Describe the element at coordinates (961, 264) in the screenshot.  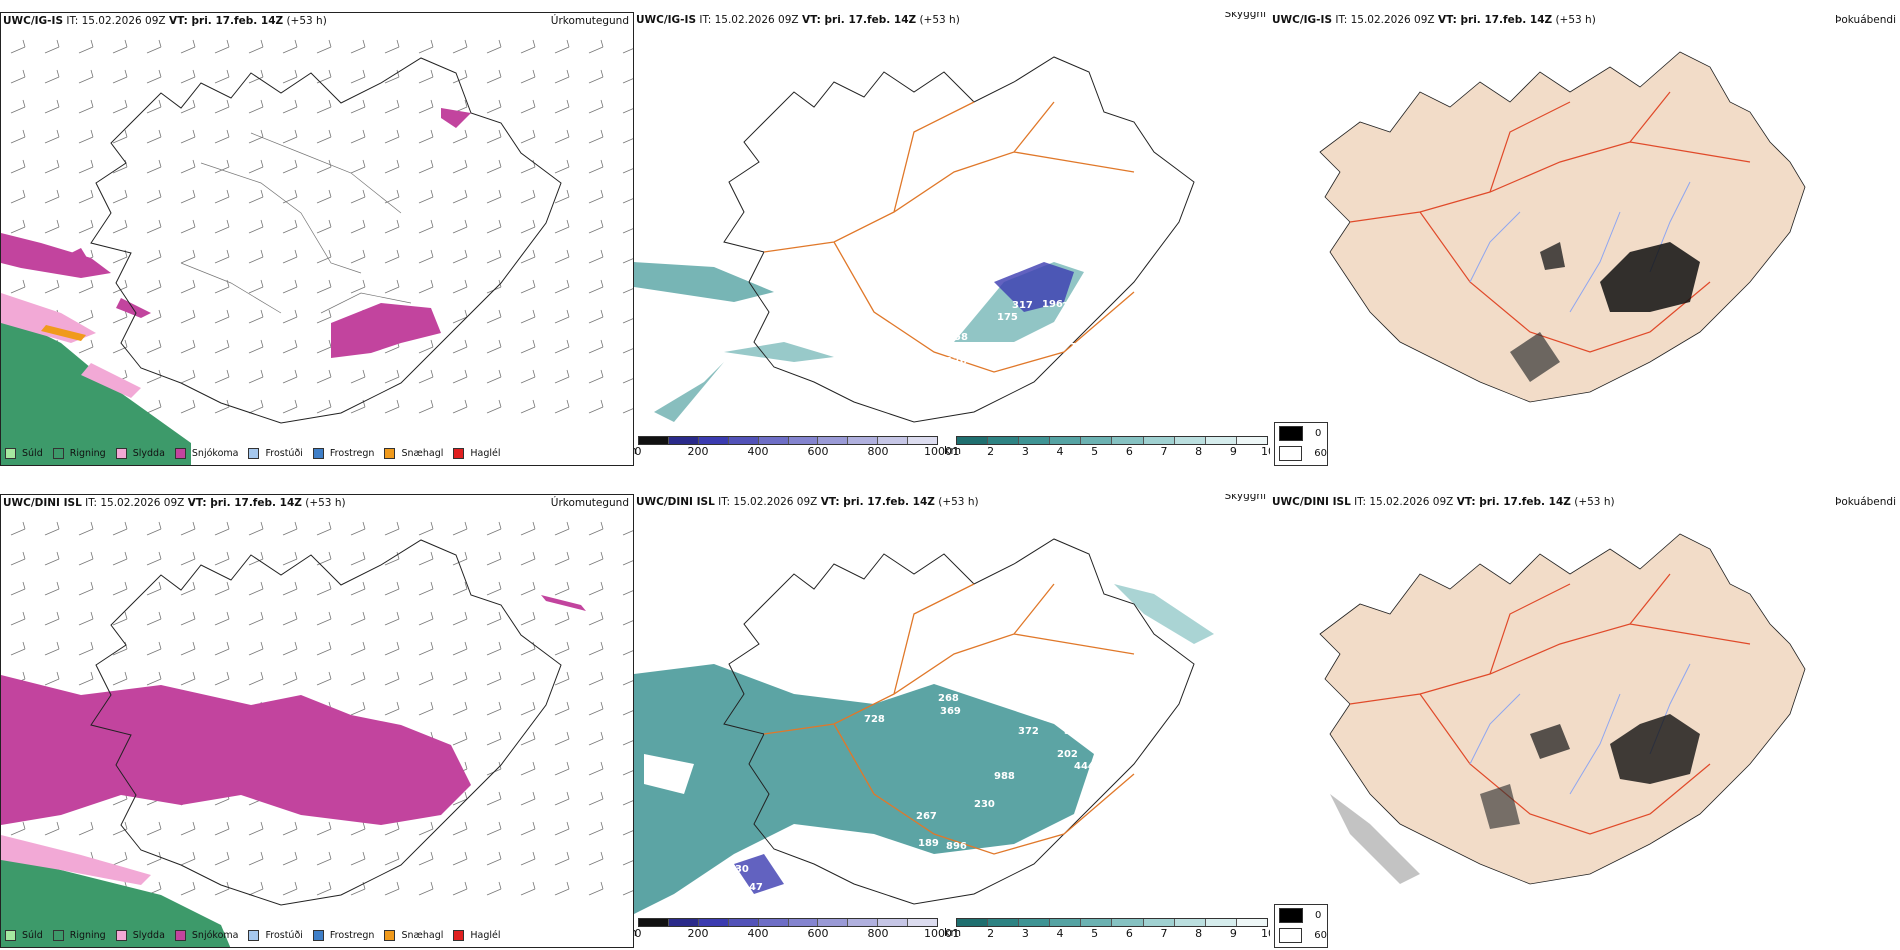
I see `visibility-value-label: 88` at that location.